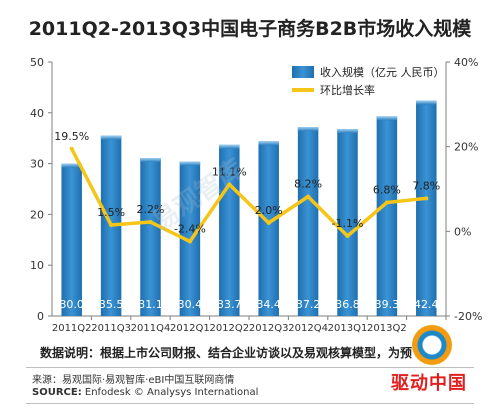  I want to click on y-tick-label-right: 0%, so click(462, 231).